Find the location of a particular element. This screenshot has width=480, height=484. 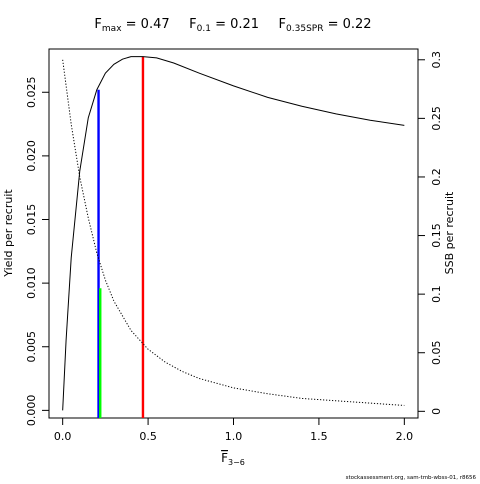

y-left-axis-label: Yield per recruit is located at coordinates (8, 233).